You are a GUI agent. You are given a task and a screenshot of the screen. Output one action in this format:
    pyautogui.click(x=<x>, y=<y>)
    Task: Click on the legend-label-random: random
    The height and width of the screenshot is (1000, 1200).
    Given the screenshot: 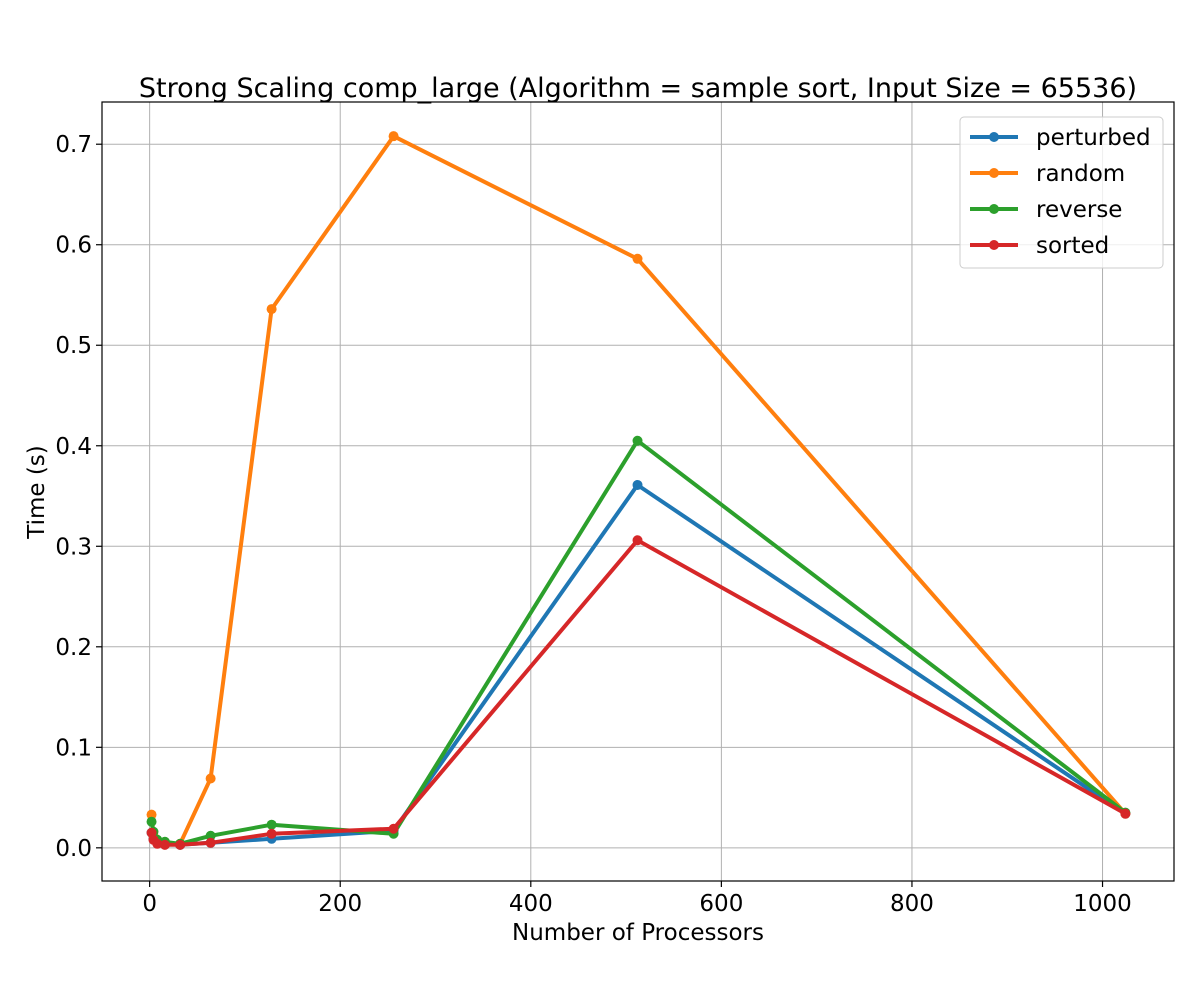 What is the action you would take?
    pyautogui.click(x=1080, y=174)
    